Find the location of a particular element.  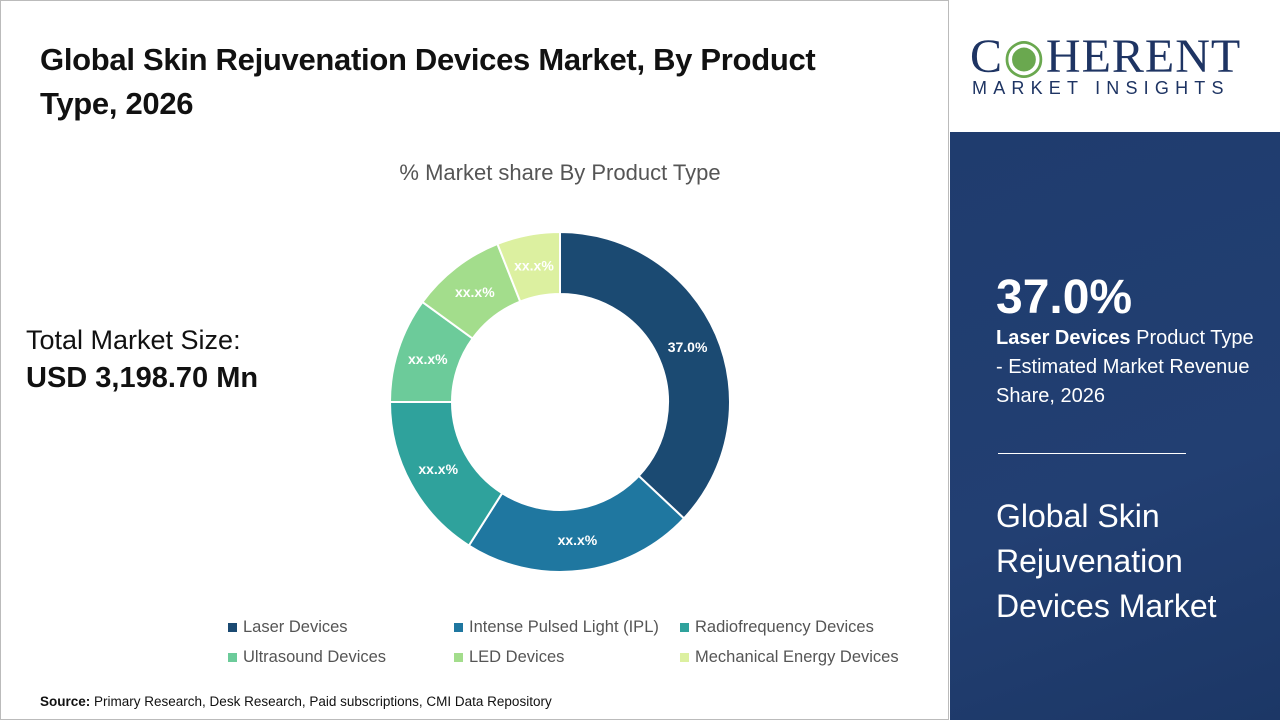

legend-item: Laser Devices is located at coordinates (288, 627).